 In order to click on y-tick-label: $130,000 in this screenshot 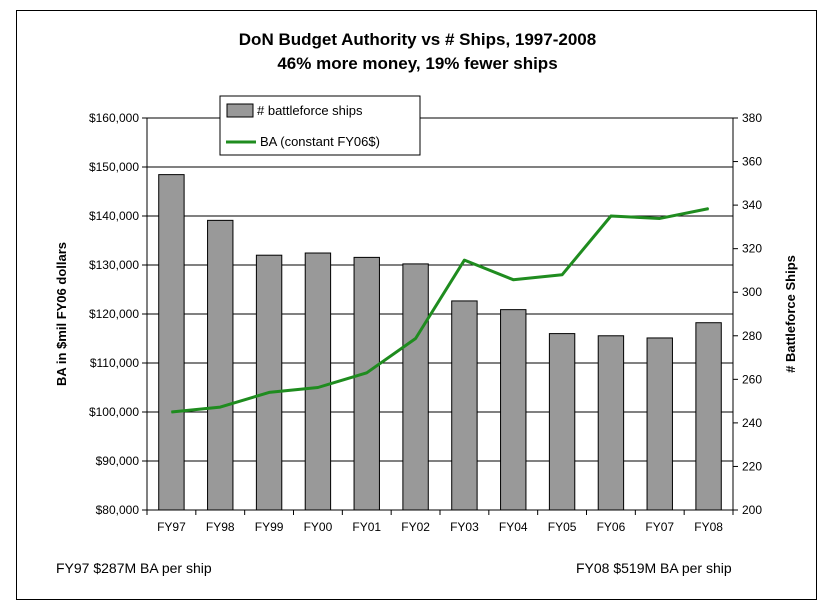, I will do `click(114, 265)`.